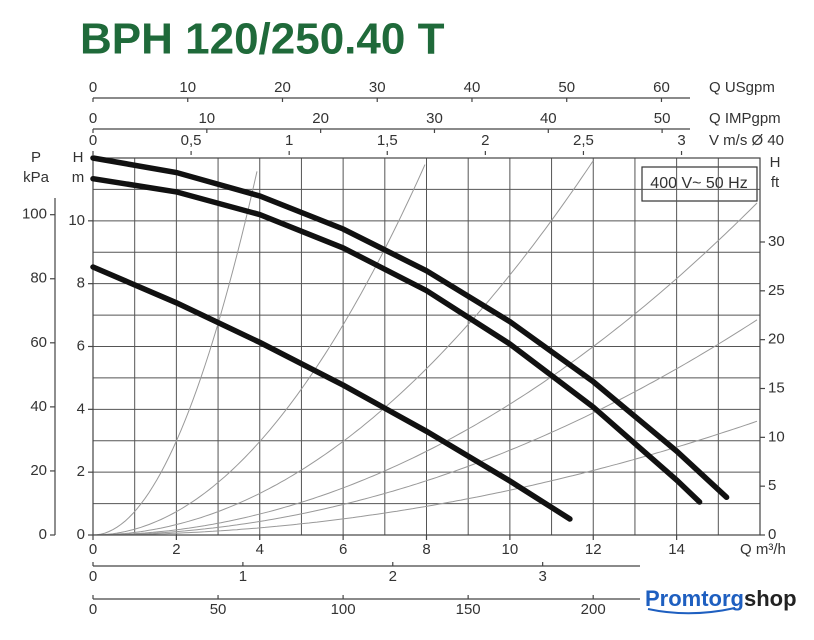 Image resolution: width=814 pixels, height=640 pixels. I want to click on bottom-tick-label: 1, so click(243, 576).